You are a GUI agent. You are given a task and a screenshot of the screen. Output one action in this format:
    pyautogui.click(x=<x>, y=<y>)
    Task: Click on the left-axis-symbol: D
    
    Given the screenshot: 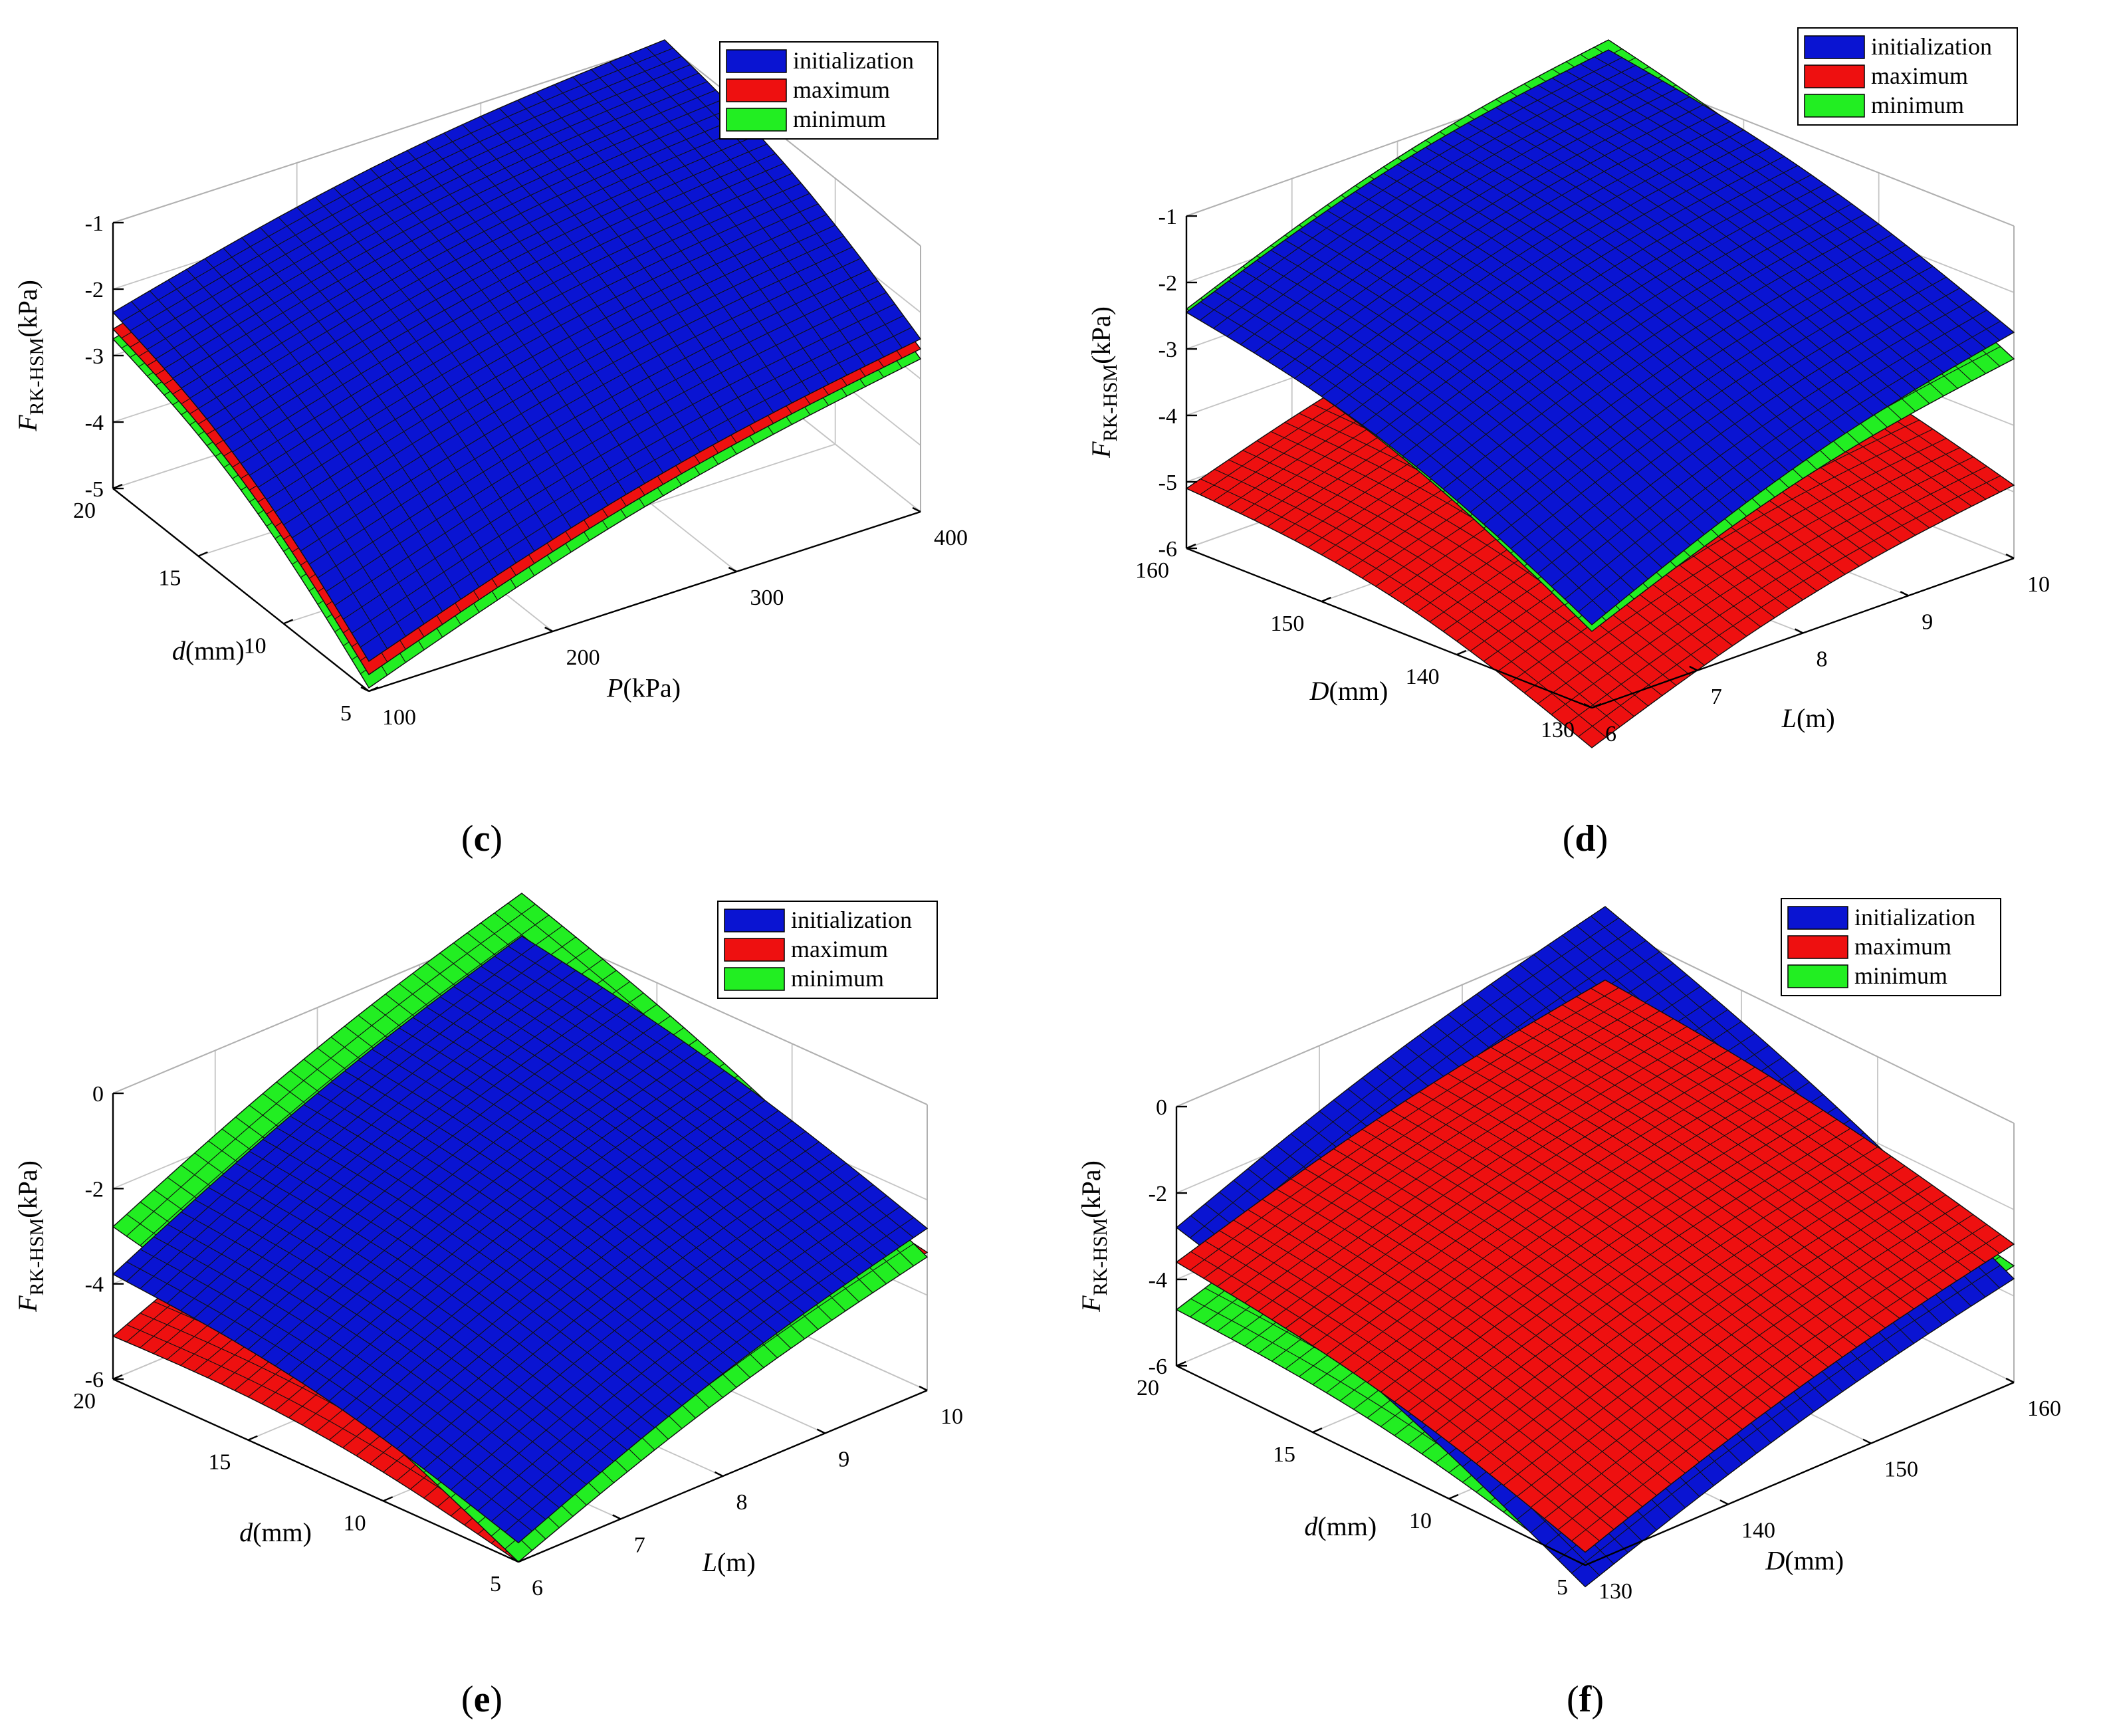 What is the action you would take?
    pyautogui.click(x=1319, y=691)
    